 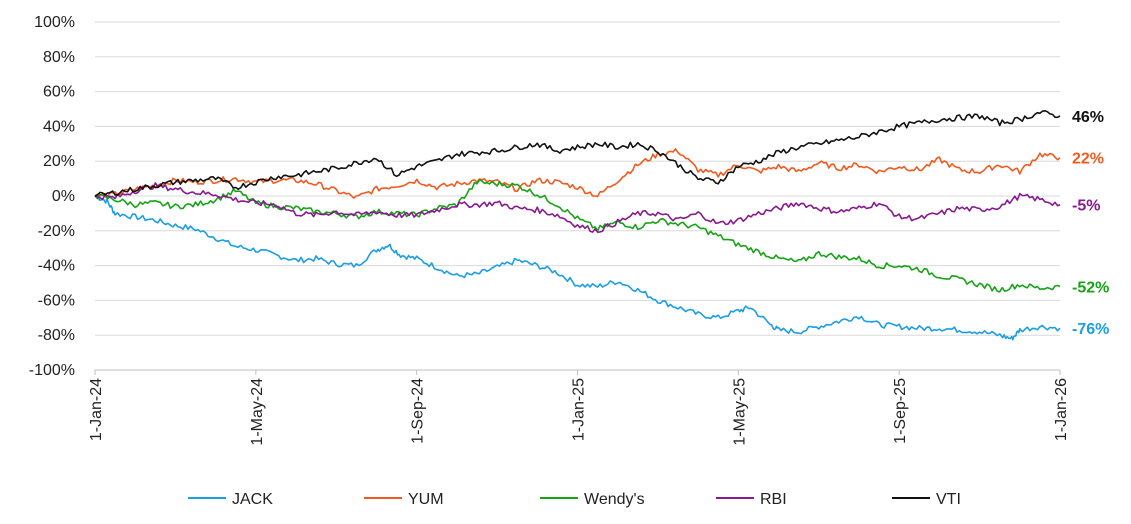 What do you see at coordinates (252, 499) in the screenshot?
I see `legend-label: JACK` at bounding box center [252, 499].